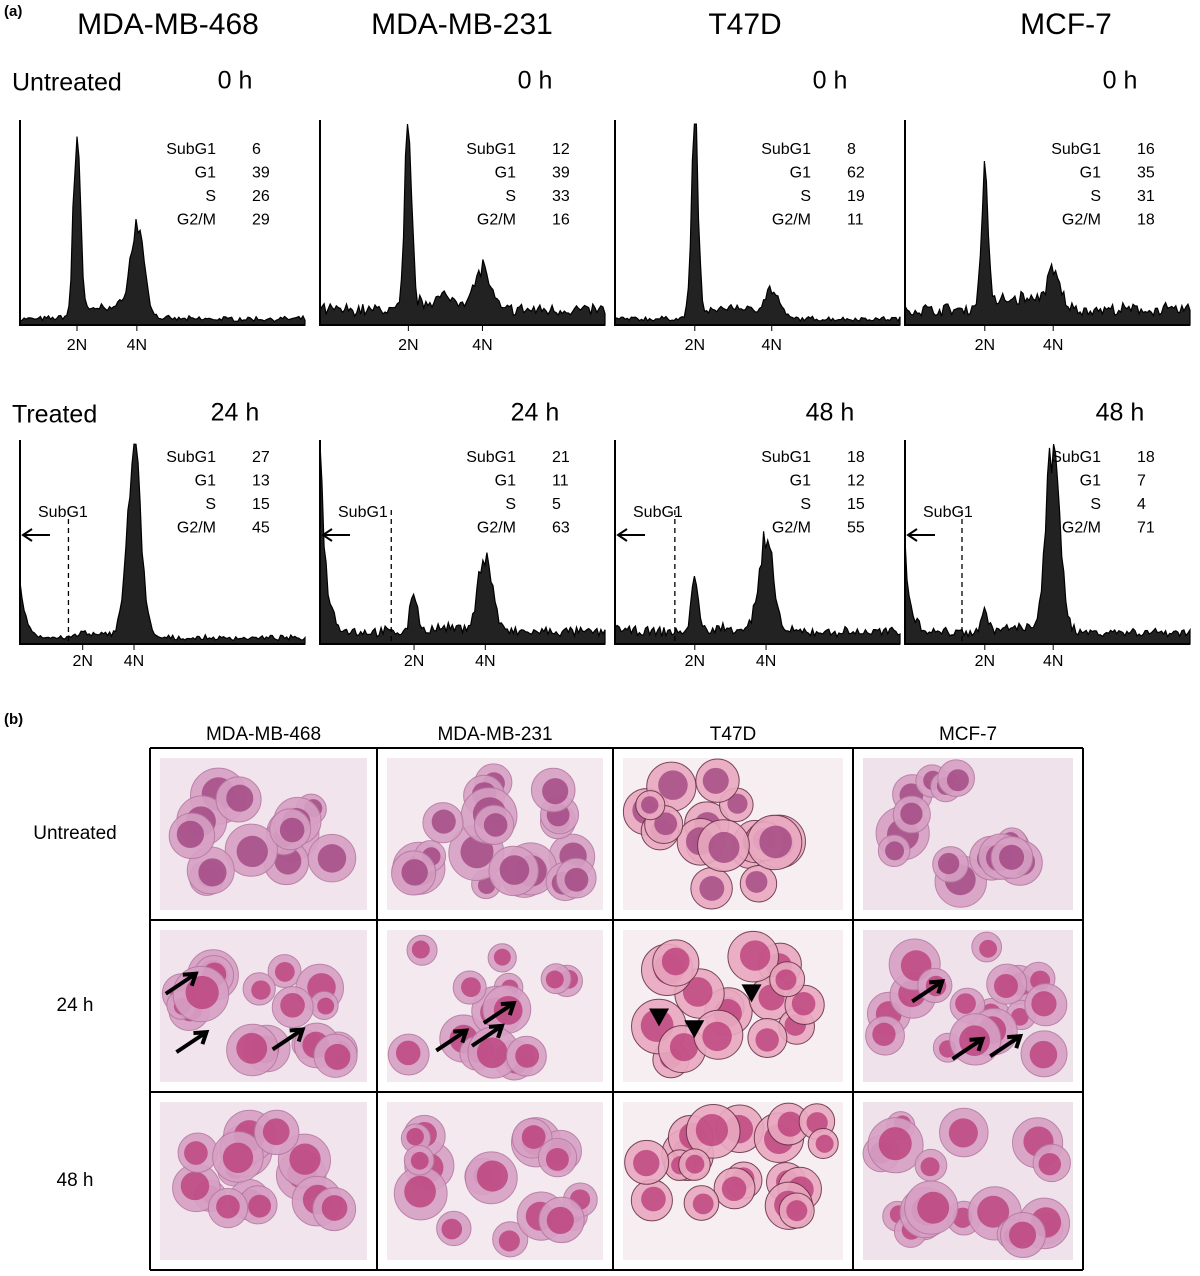  Describe the element at coordinates (1146, 528) in the screenshot. I see `stat-value: 71` at that location.